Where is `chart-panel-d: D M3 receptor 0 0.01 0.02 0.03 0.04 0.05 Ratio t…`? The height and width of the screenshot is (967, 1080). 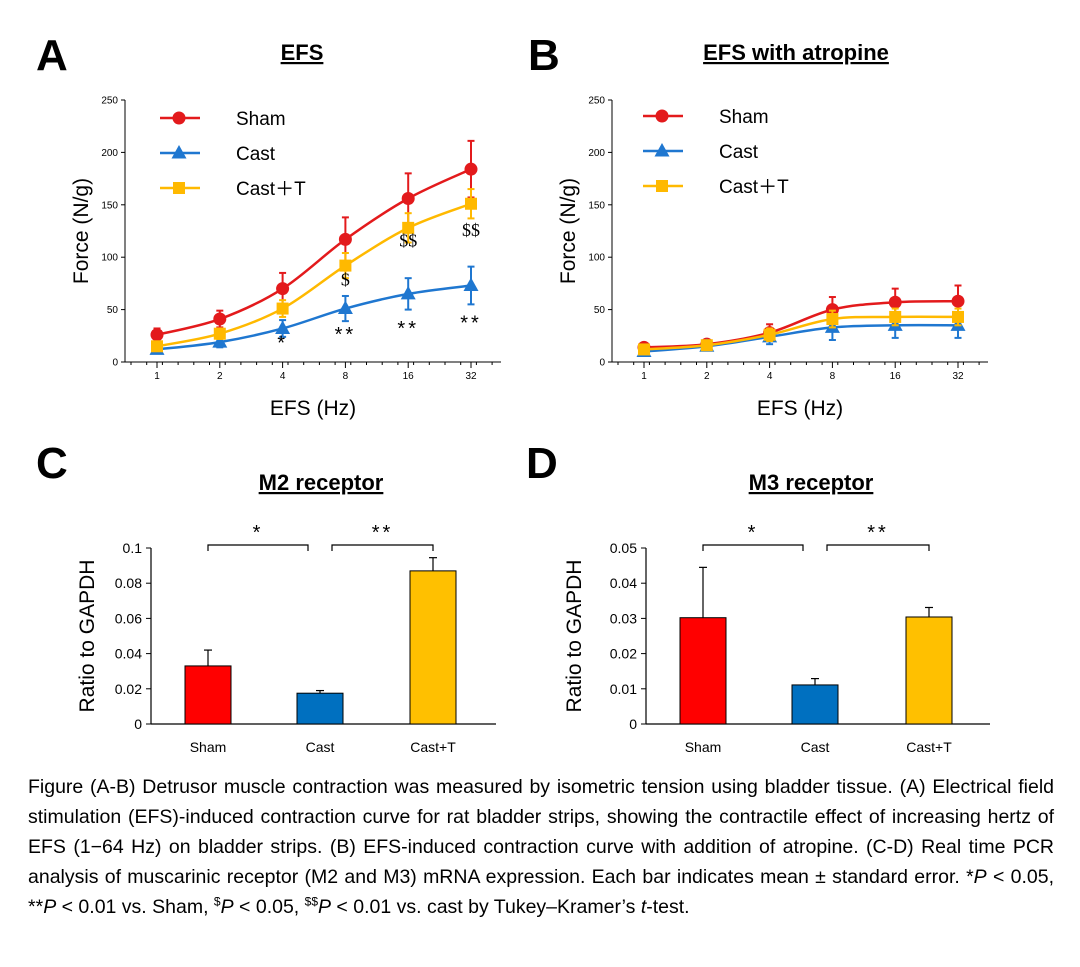
chart-panel-d: D M3 receptor 0 0.01 0.02 0.03 0.04 0.05 Ratio t… is located at coordinates (758, 597).